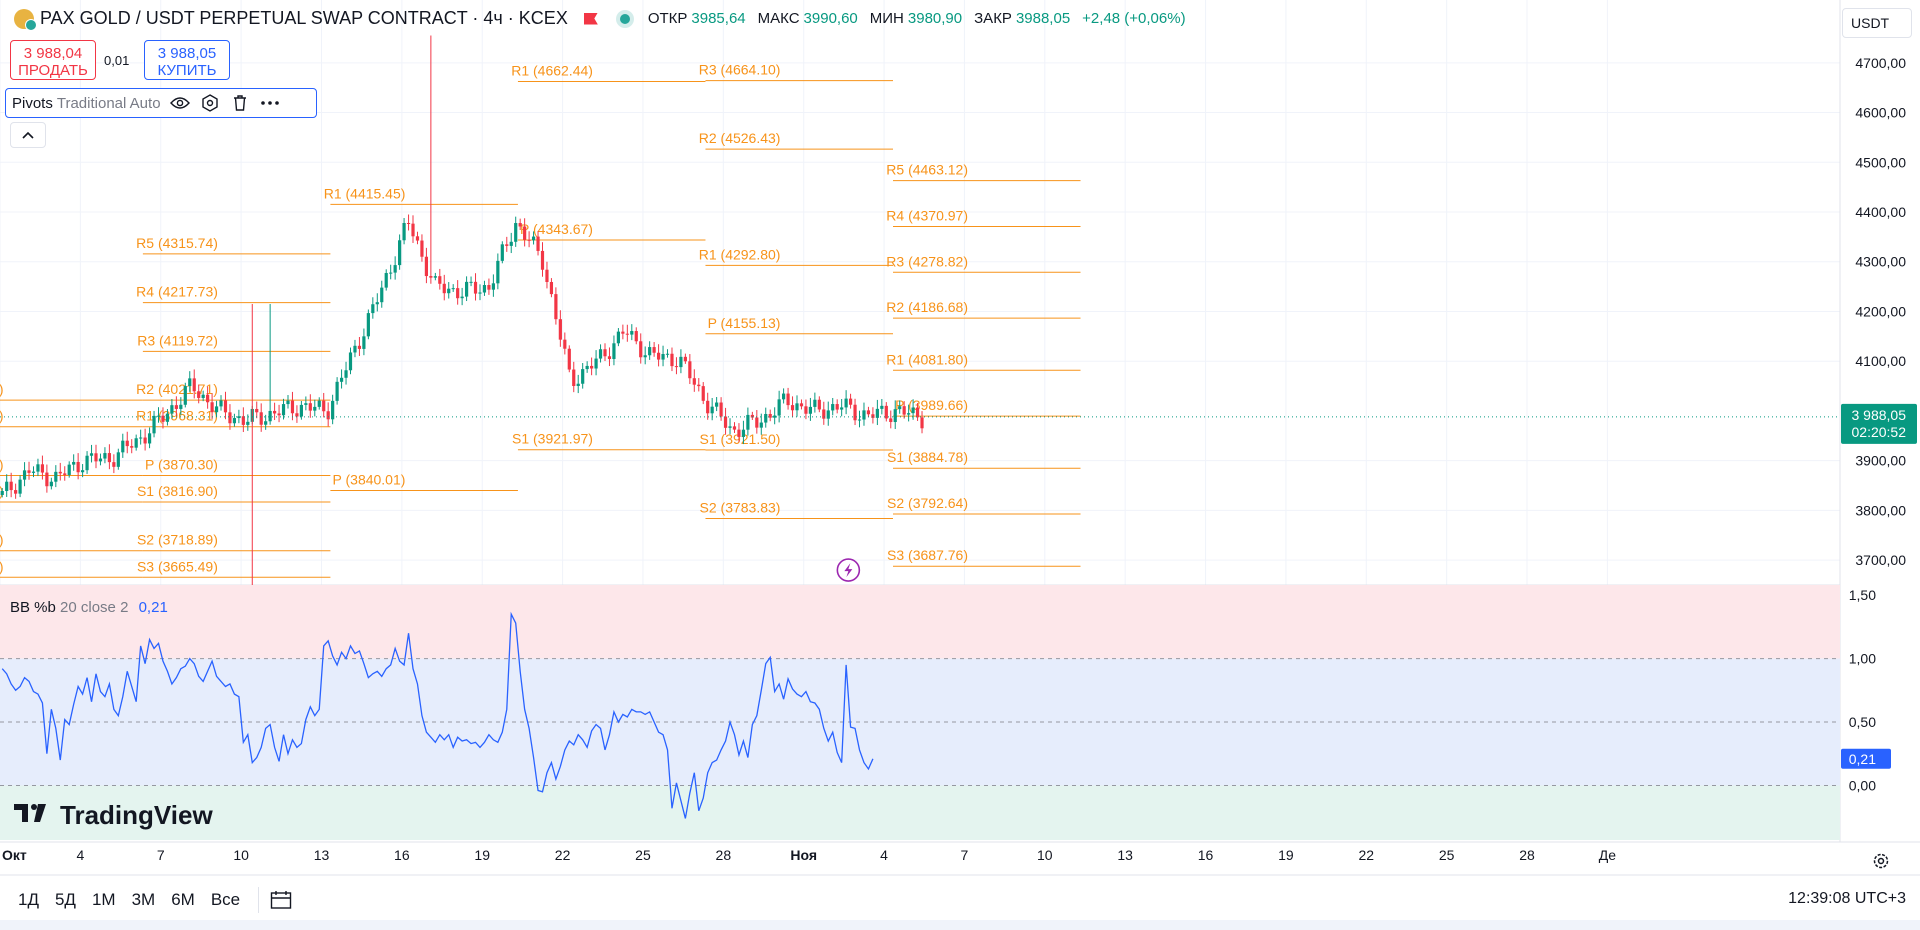  What do you see at coordinates (590, 18) in the screenshot?
I see `flag-icon` at bounding box center [590, 18].